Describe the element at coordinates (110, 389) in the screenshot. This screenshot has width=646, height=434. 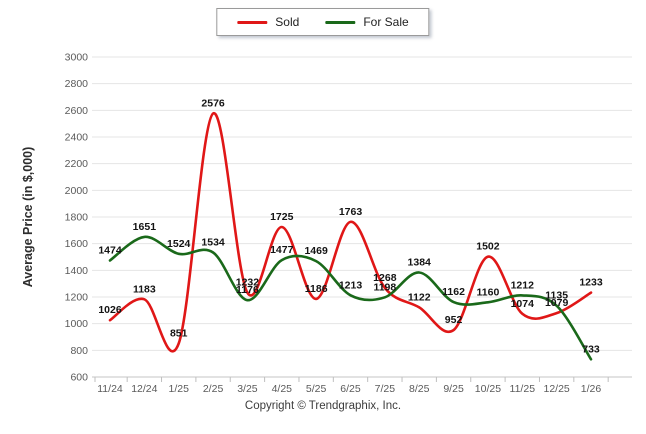
I see `x-tick-label: 11/24` at that location.